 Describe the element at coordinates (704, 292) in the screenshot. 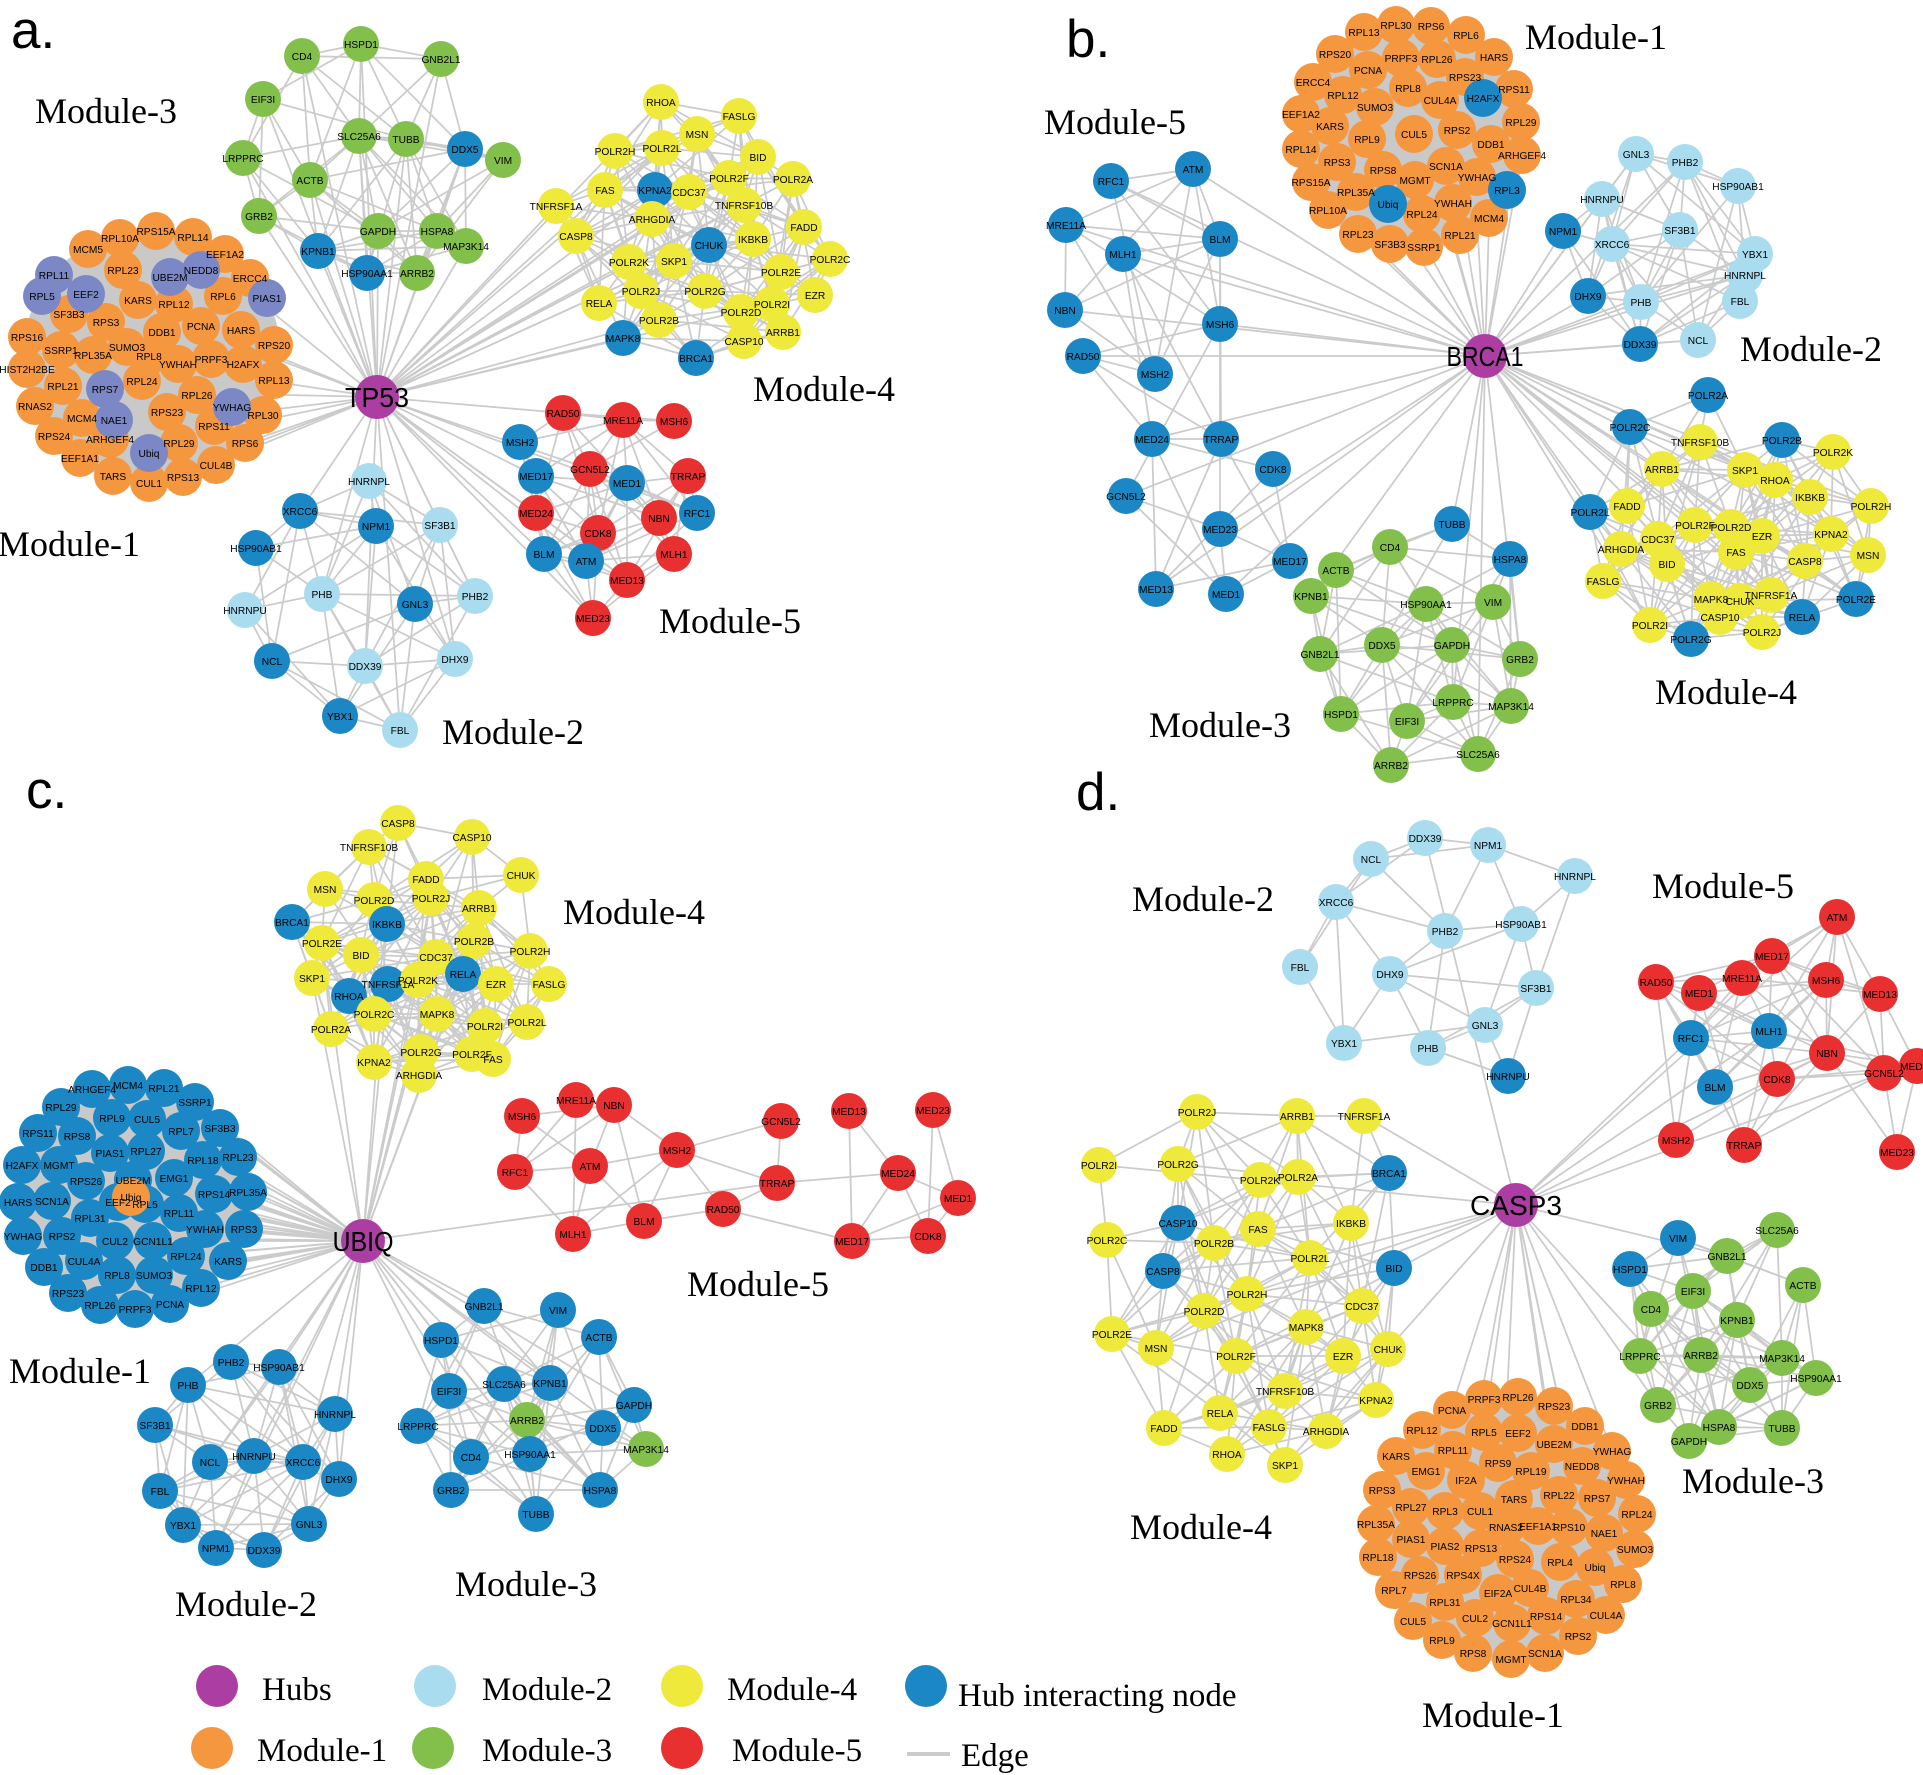

I see `svg-text: POLR2G` at that location.